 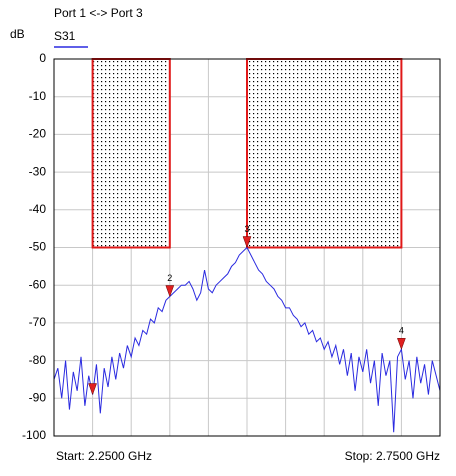 What do you see at coordinates (246, 229) in the screenshot?
I see `marker-label: 3` at bounding box center [246, 229].